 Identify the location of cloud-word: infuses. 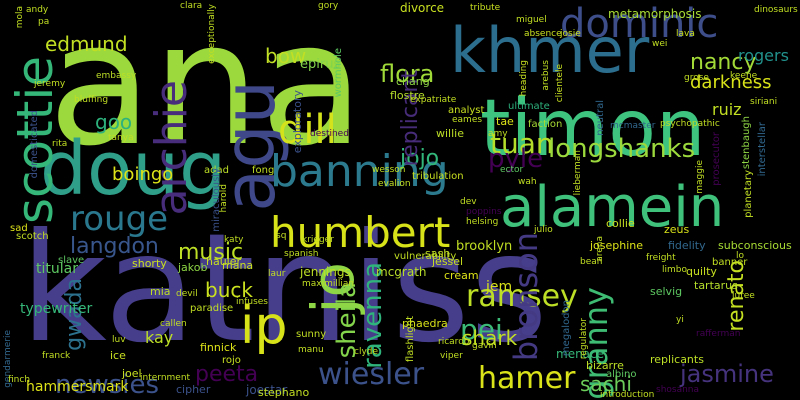
(252, 302).